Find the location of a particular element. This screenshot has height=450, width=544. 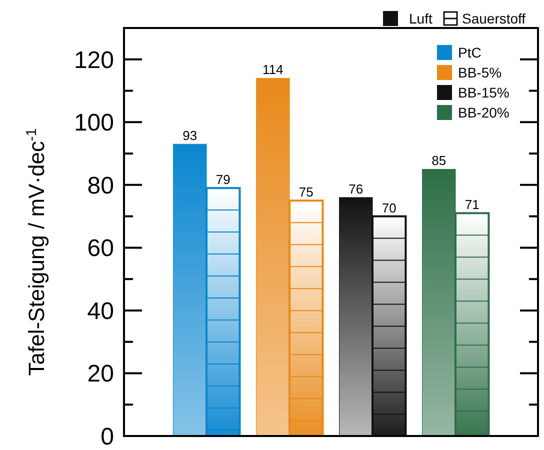

data-label: 79 is located at coordinates (223, 180).